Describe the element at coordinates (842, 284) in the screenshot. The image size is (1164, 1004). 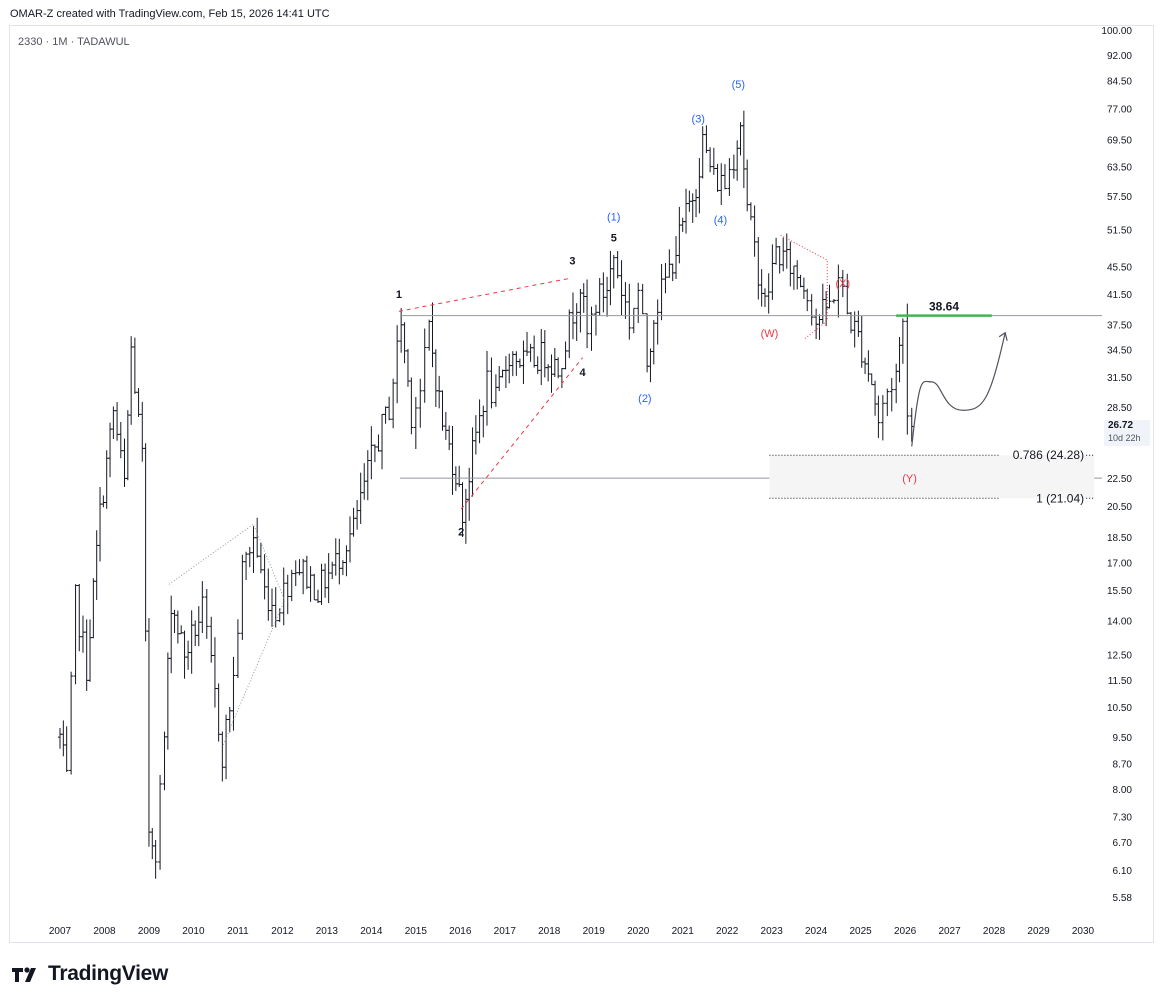
I see `wave-label: (X)` at that location.